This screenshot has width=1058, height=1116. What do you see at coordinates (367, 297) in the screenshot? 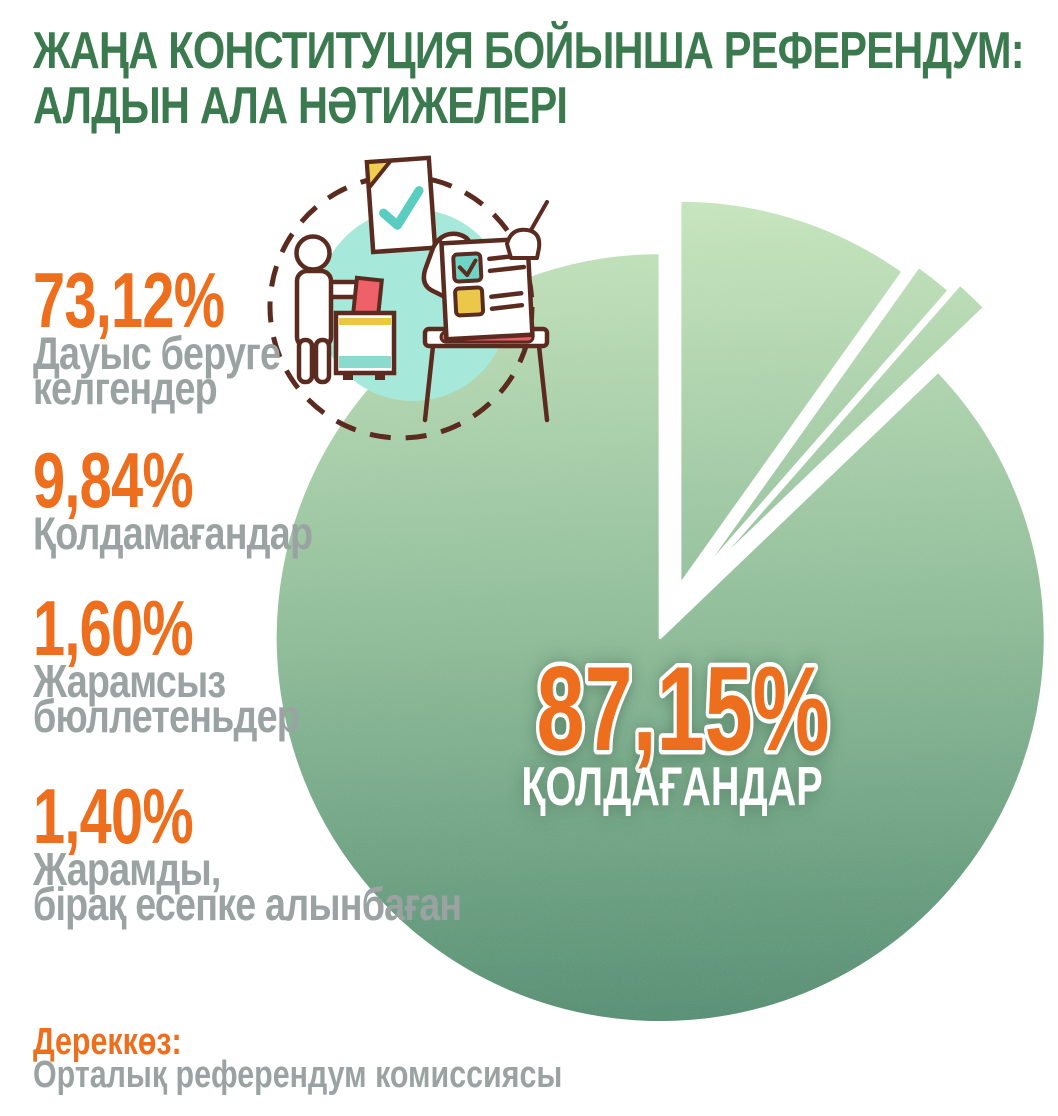
I see `ballot-card-icon` at bounding box center [367, 297].